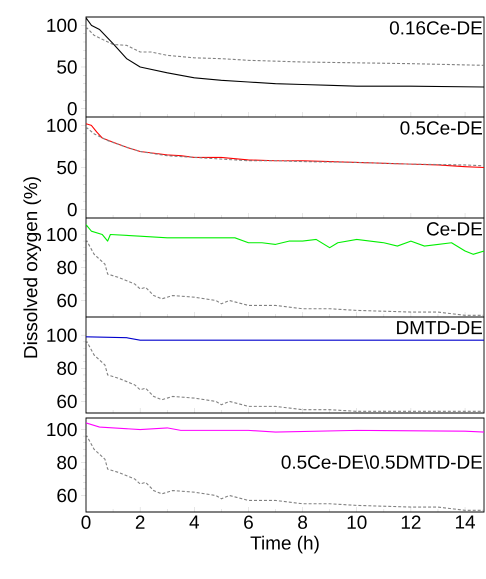 Image resolution: width=486 pixels, height=579 pixels. I want to click on text: 0.16Ce-DE, so click(436, 28).